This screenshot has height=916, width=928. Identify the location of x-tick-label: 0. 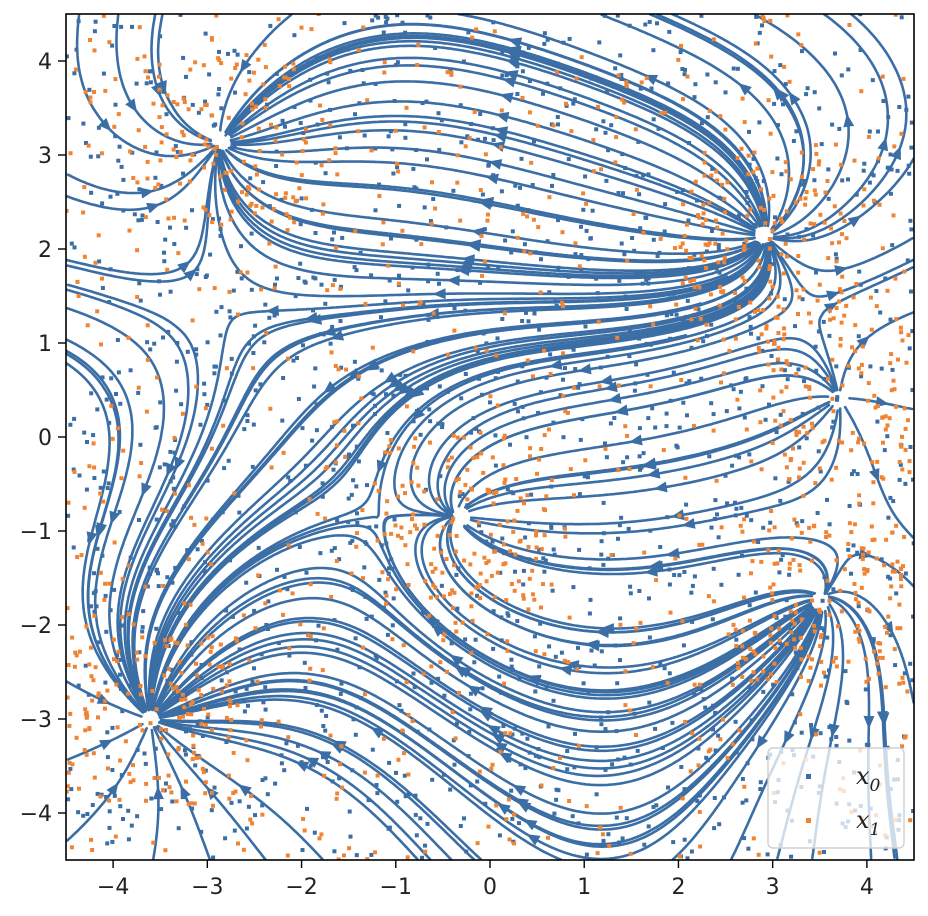
(490, 887).